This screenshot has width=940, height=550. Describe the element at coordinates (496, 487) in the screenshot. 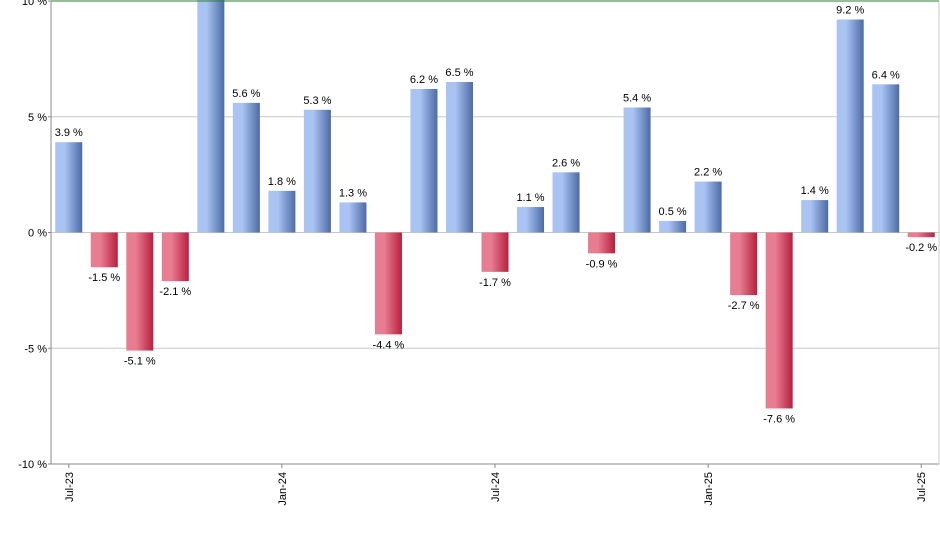

I see `x-tick-label: Jul-24` at that location.